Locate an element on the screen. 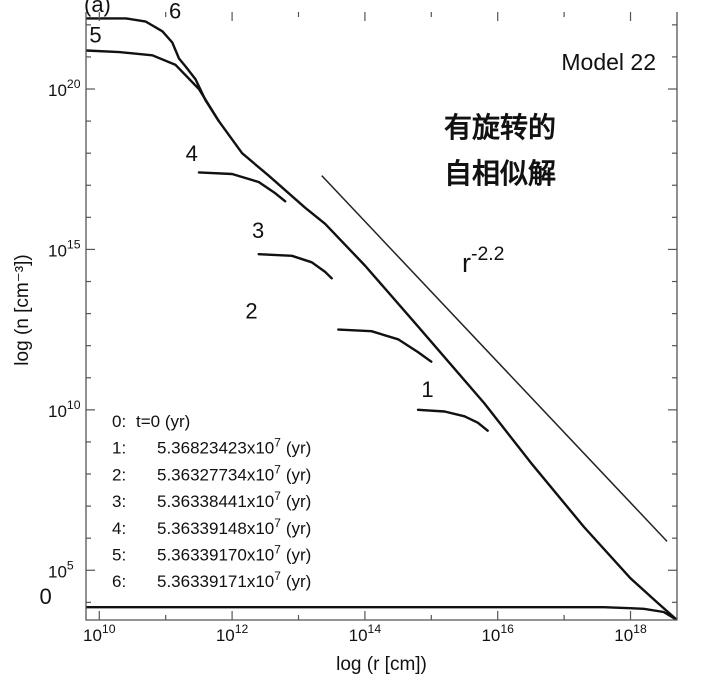 The height and width of the screenshot is (694, 702). x-tick-label: 1012 is located at coordinates (232, 633).